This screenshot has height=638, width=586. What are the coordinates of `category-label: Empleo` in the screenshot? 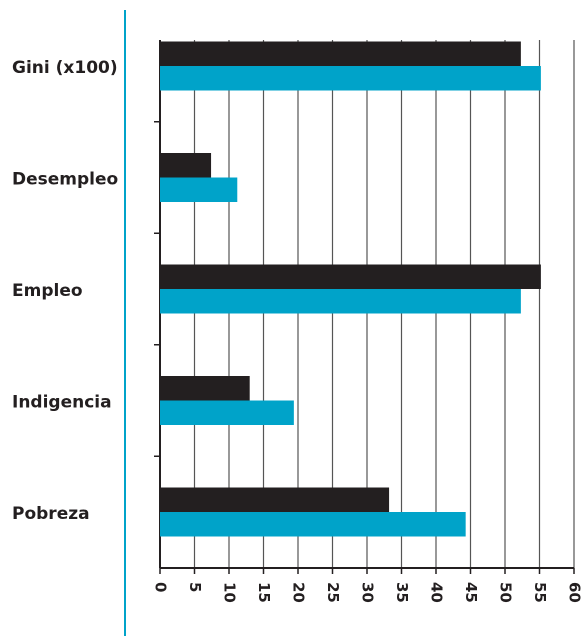 It's located at (47, 291).